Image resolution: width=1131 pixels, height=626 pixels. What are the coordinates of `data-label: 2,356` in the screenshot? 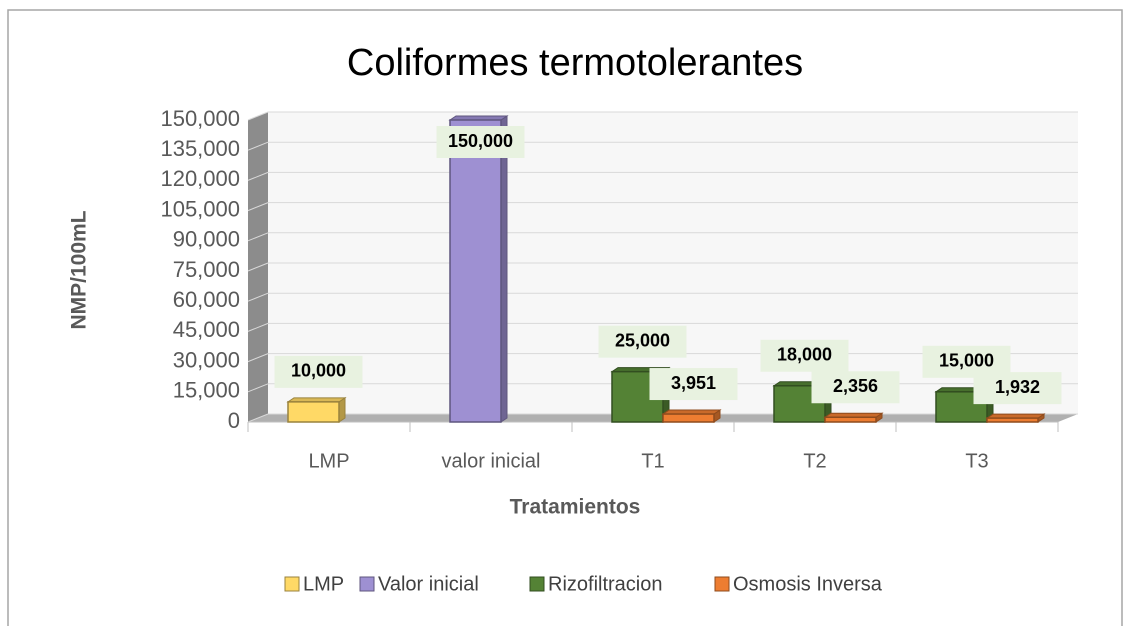 It's located at (855, 386).